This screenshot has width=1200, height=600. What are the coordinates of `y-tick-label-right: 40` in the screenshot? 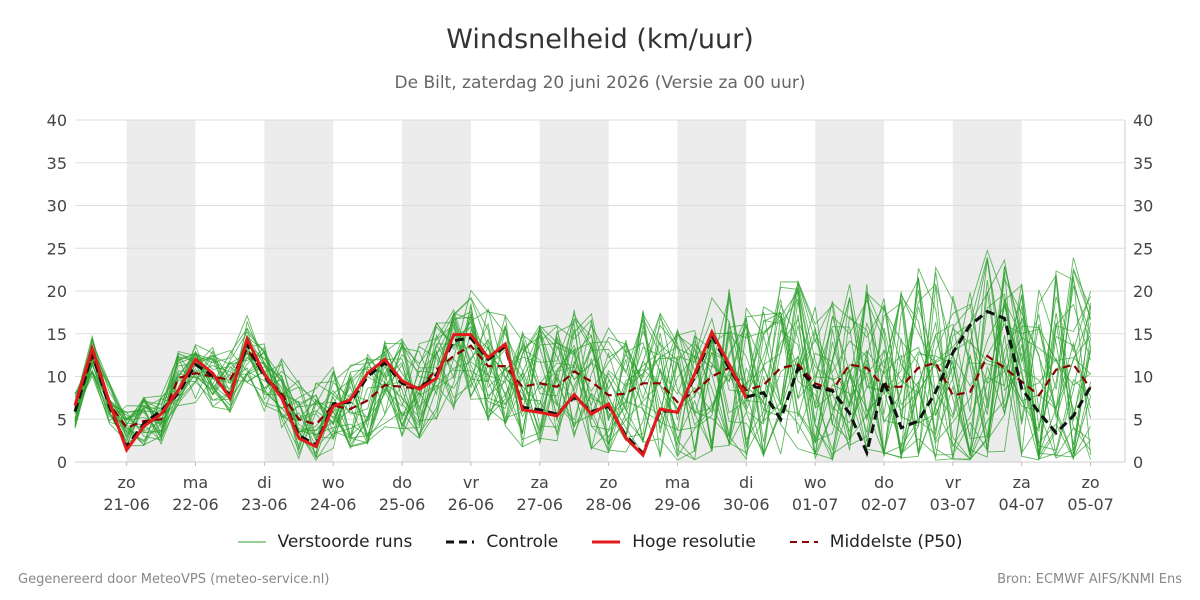 It's located at (1143, 120).